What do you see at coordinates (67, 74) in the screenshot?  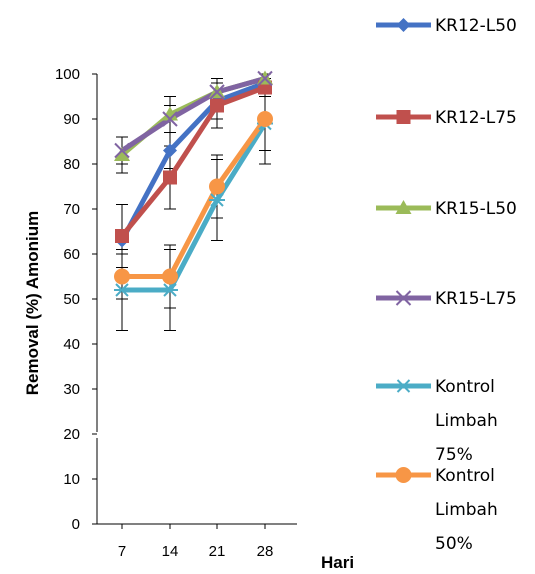 I see `y-tick-label: 100` at bounding box center [67, 74].